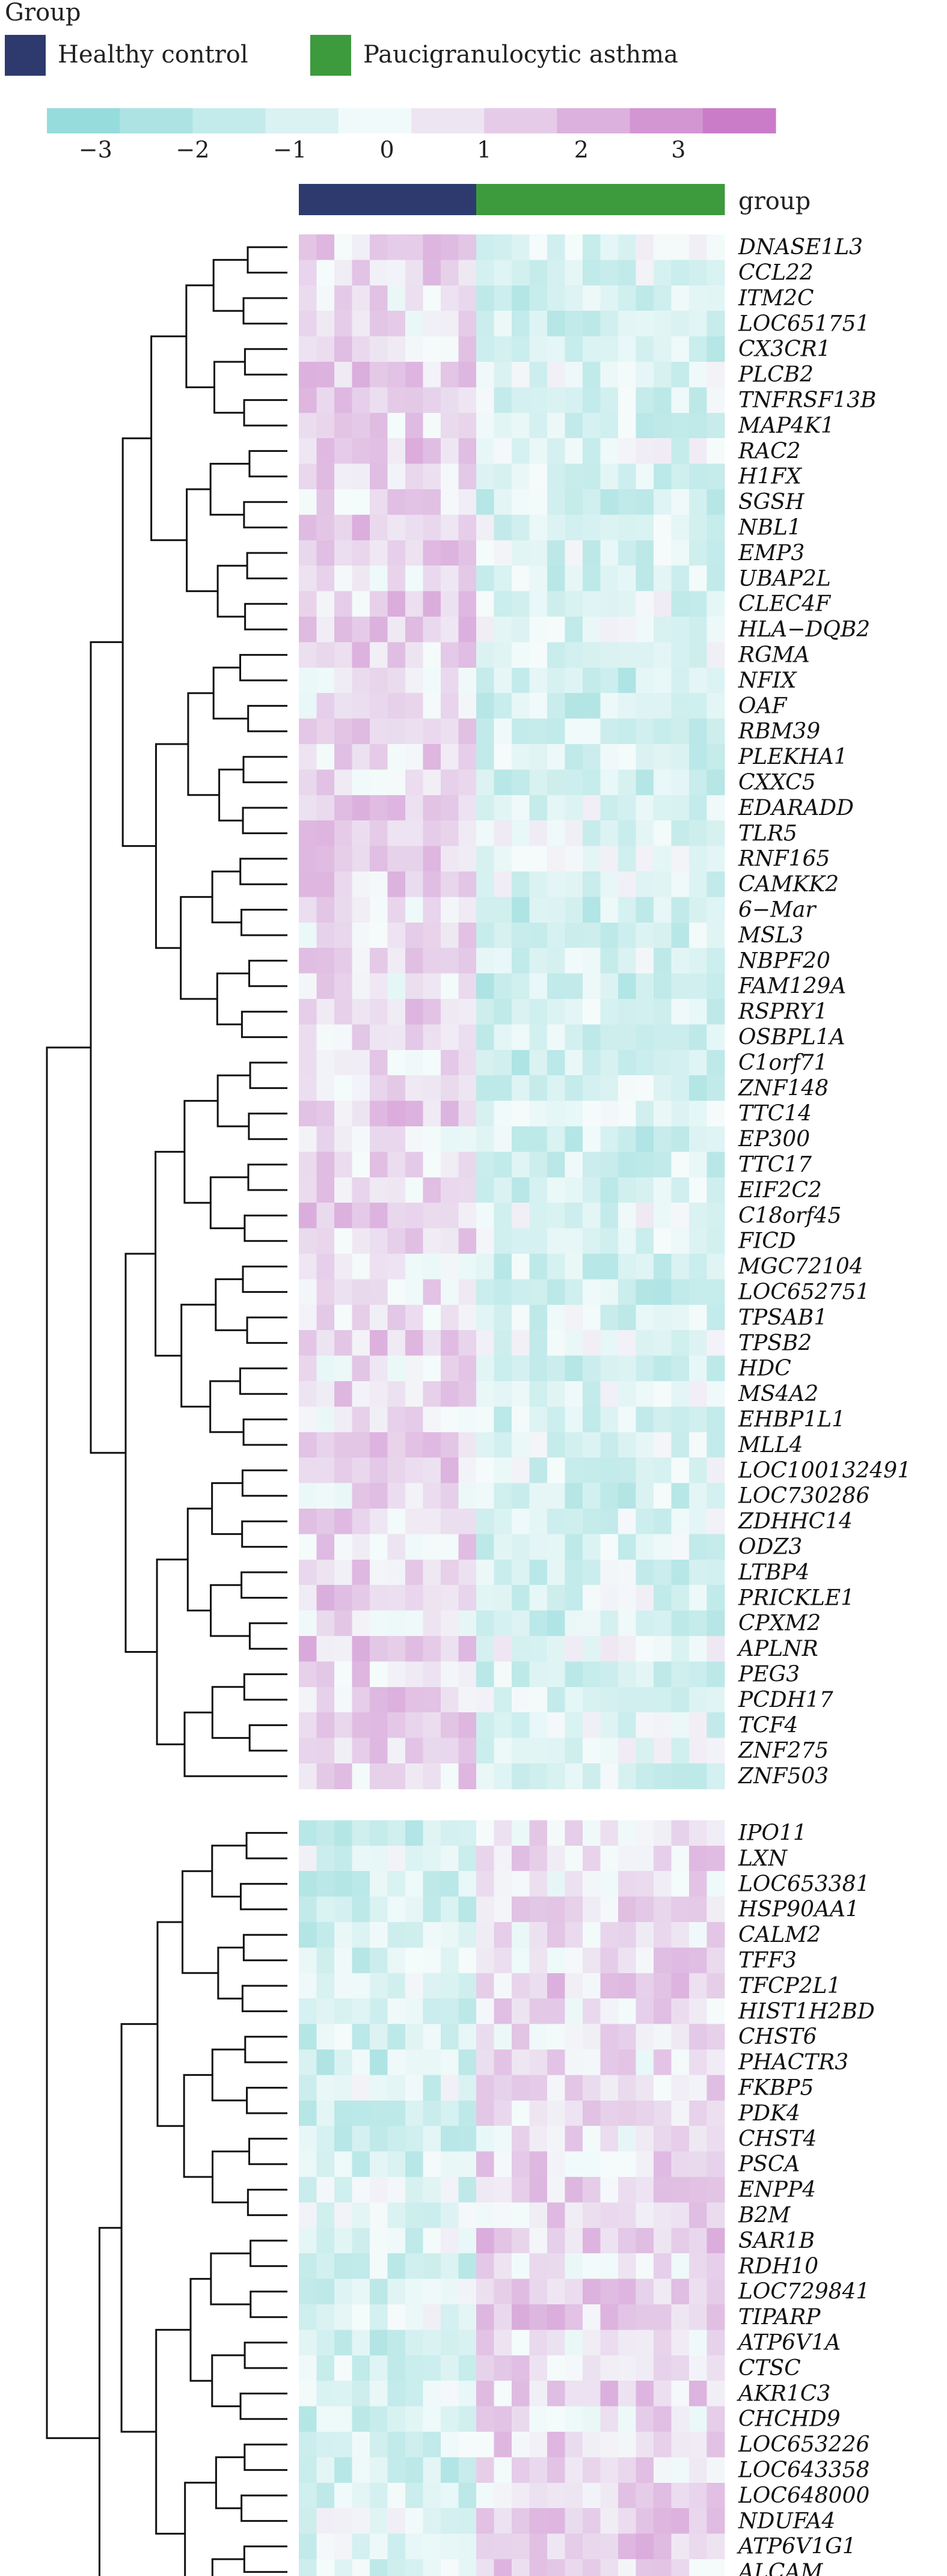 The image size is (947, 2576). Describe the element at coordinates (792, 1419) in the screenshot. I see `gene-label: EHBP1L1` at that location.